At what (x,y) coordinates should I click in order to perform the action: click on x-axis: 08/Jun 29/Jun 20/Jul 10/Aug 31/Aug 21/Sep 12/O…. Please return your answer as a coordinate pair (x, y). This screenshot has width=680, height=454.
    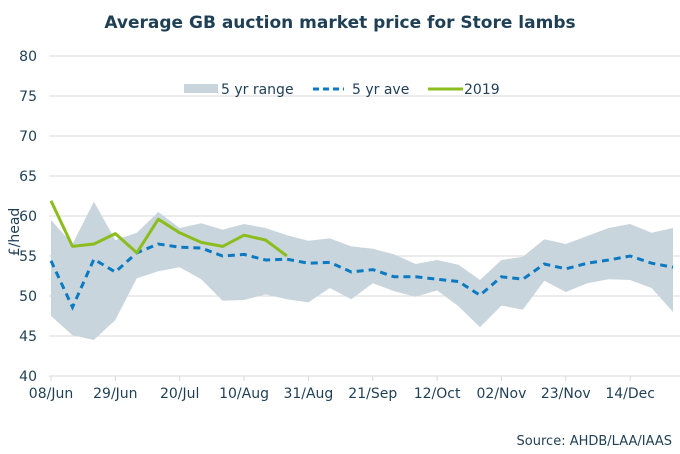
    Looking at the image, I should click on (342, 389).